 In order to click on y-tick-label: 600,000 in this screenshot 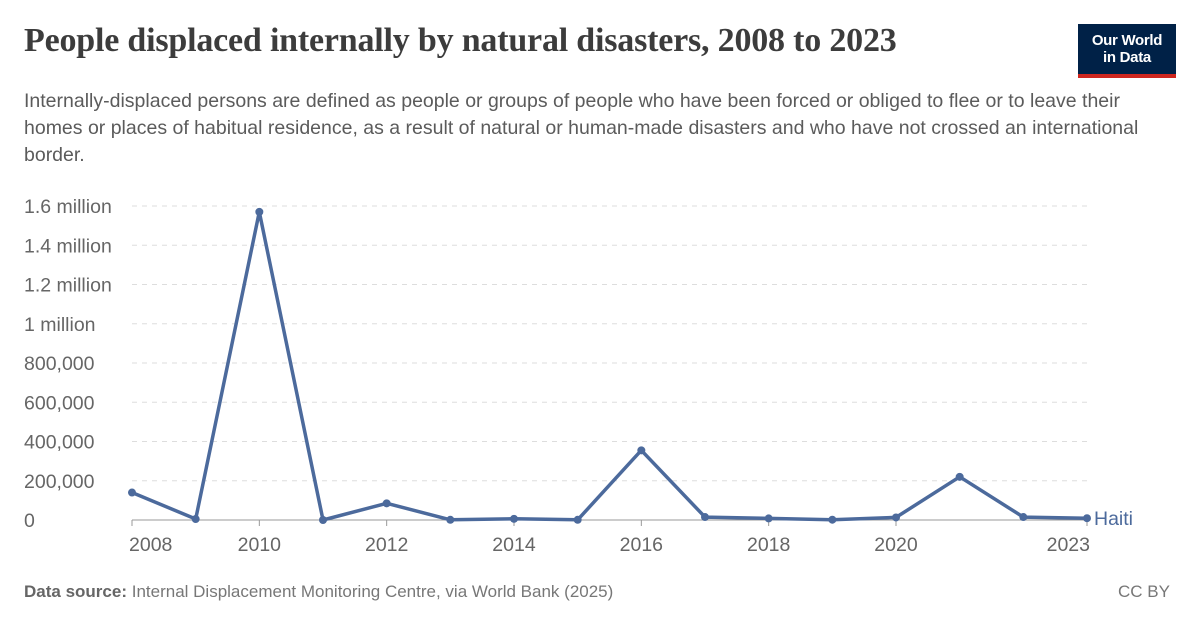, I will do `click(59, 403)`.